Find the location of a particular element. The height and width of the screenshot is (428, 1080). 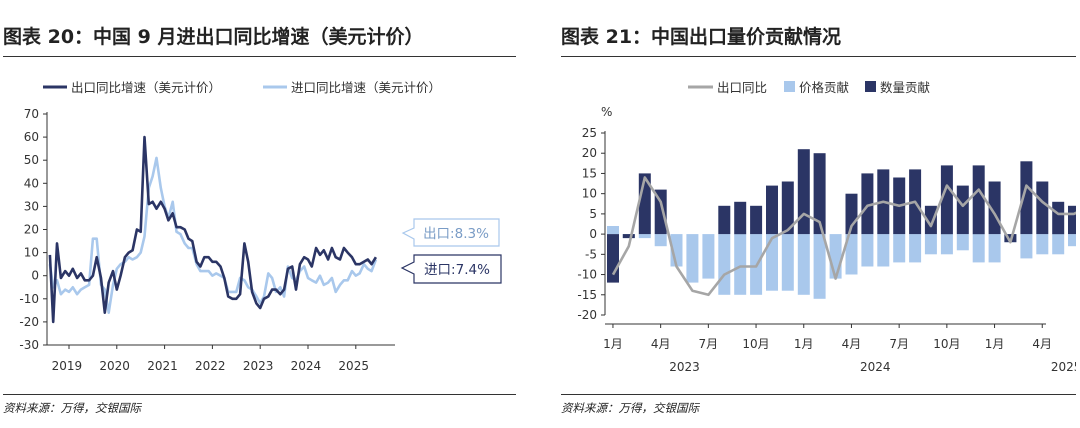

right-line is located at coordinates (843, 236).